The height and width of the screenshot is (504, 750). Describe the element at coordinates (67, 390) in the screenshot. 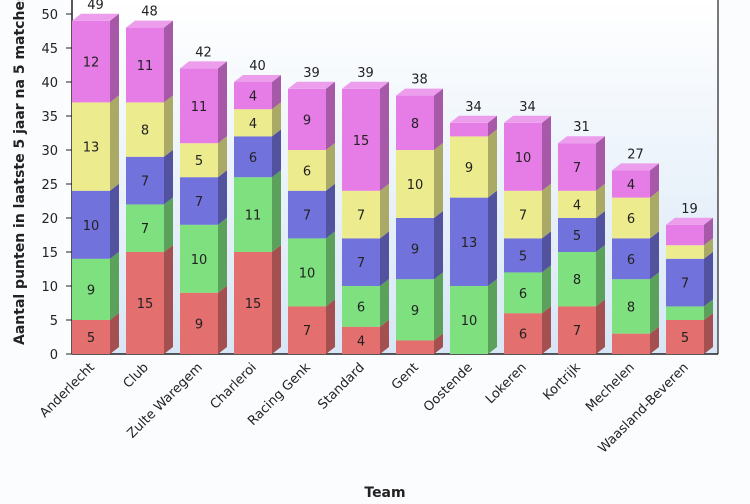

I see `x-tick-label: Anderlecht` at that location.